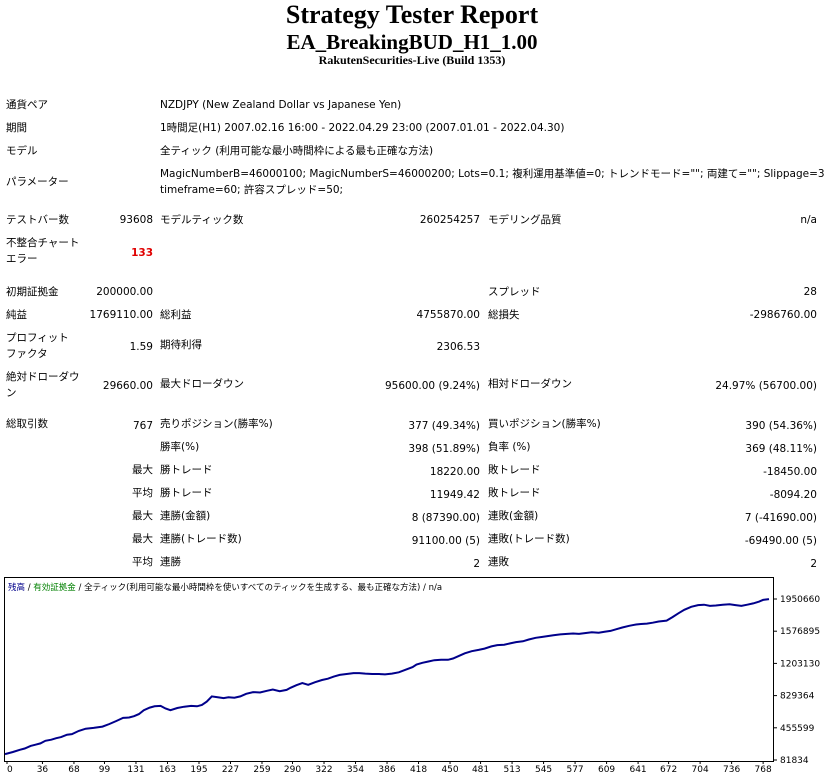 This screenshot has width=824, height=777. Describe the element at coordinates (458, 347) in the screenshot. I see `expected-value: 2306.53` at that location.